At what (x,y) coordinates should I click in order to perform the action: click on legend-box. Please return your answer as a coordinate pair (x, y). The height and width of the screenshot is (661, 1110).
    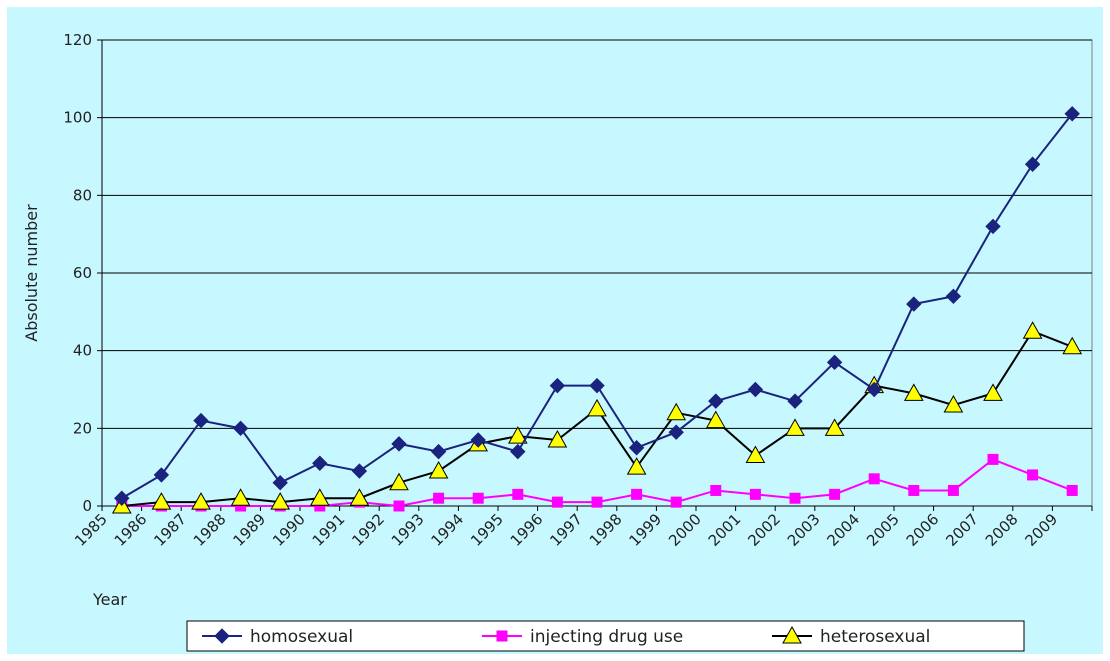
    Looking at the image, I should click on (605, 636).